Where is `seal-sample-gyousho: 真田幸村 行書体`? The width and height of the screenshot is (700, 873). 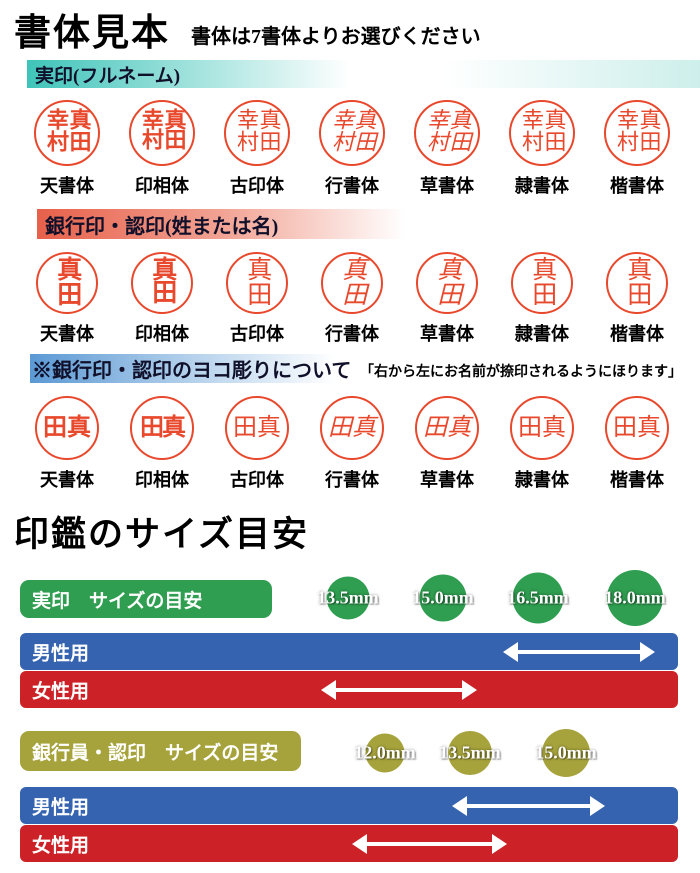
seal-sample-gyousho: 真田幸村 行書体 is located at coordinates (352, 149).